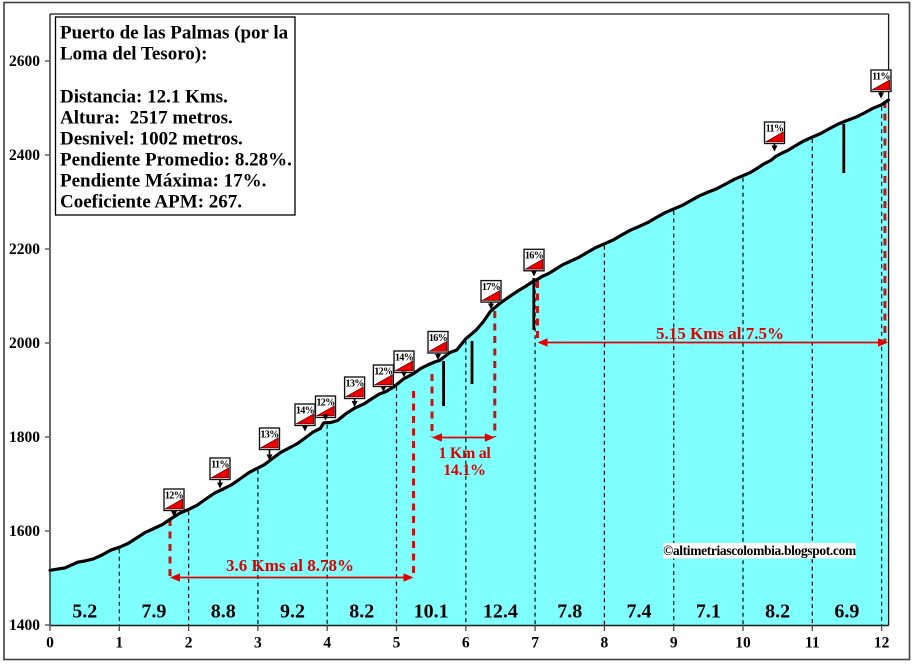 Image resolution: width=914 pixels, height=665 pixels. Describe the element at coordinates (223, 612) in the screenshot. I see `svg-text: 8.8` at that location.